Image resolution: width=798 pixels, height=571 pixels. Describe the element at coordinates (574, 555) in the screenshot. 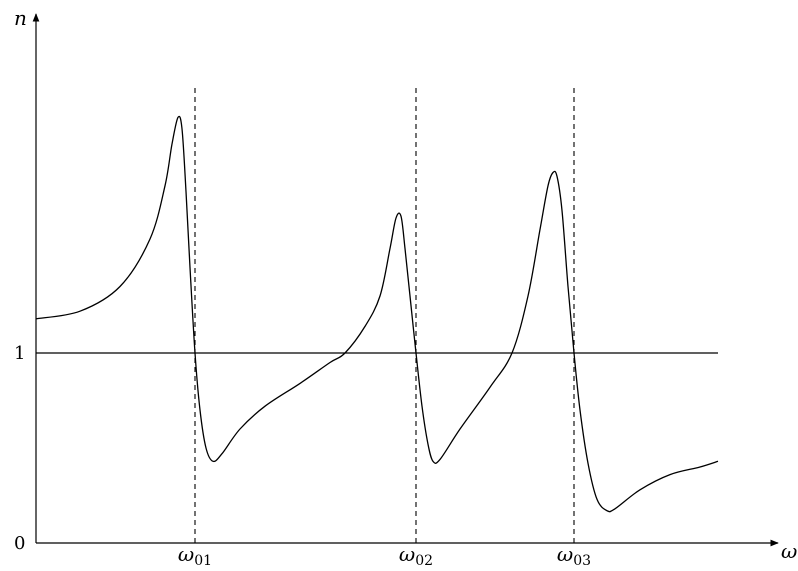

I see `resonance-label-ω03: ω03` at that location.